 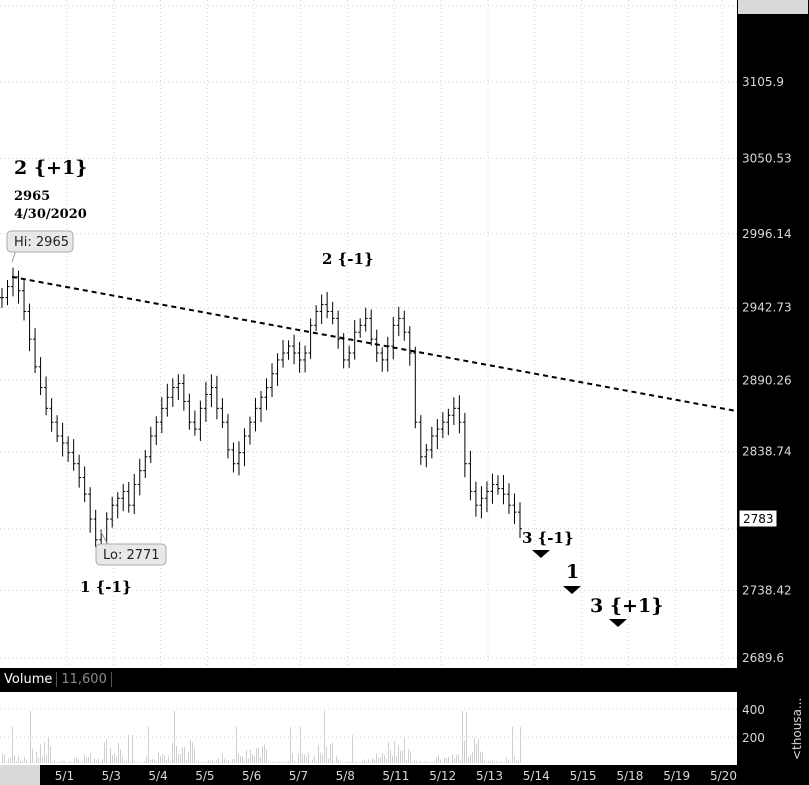 I want to click on time-tick-label: 5/3, so click(x=111, y=776).